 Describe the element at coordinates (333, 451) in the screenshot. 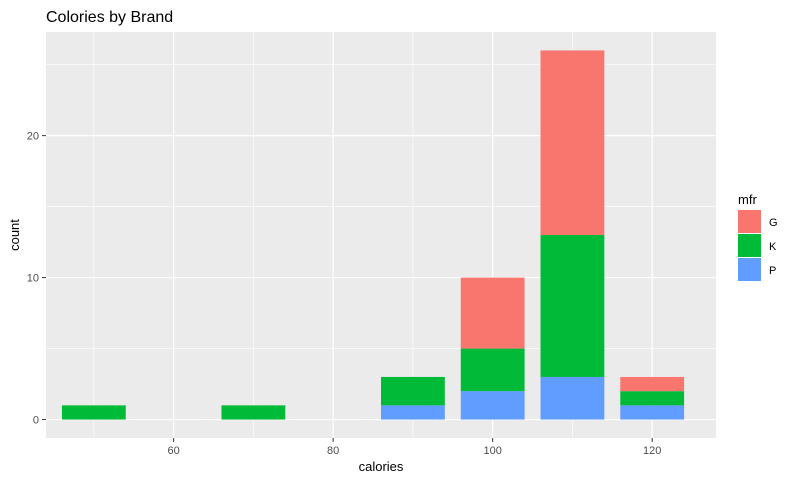

I see `x-tick-label: 80` at that location.